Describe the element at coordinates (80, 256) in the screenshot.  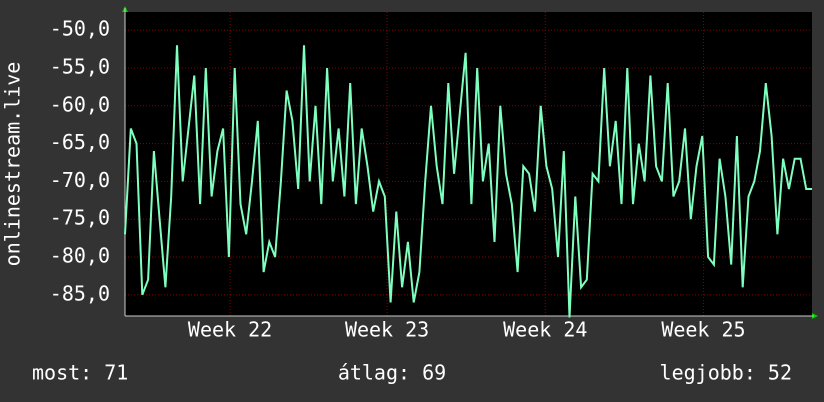
I see `y-tick-label: -80,0` at that location.